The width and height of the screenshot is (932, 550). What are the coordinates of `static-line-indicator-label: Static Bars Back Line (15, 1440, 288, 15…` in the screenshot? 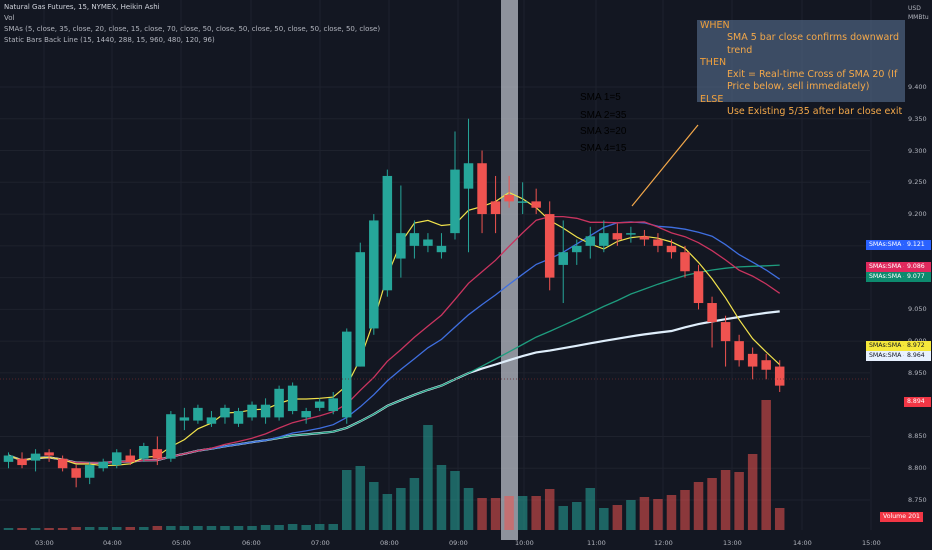 It's located at (109, 40).